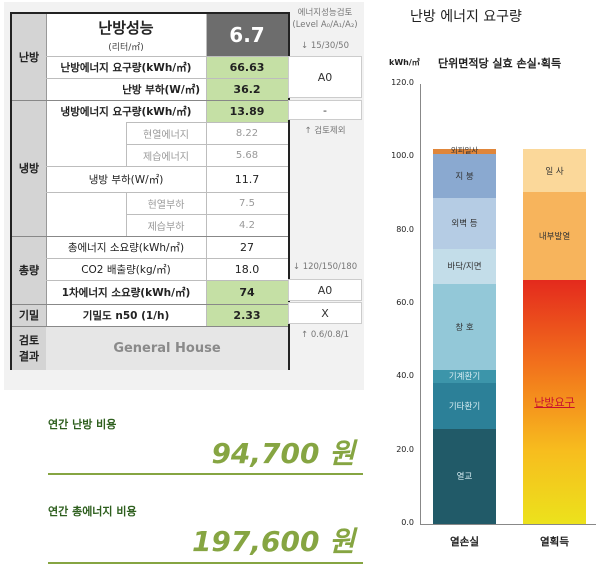  Describe the element at coordinates (247, 203) in the screenshot. I see `sensible-load-value: 7.5` at that location.